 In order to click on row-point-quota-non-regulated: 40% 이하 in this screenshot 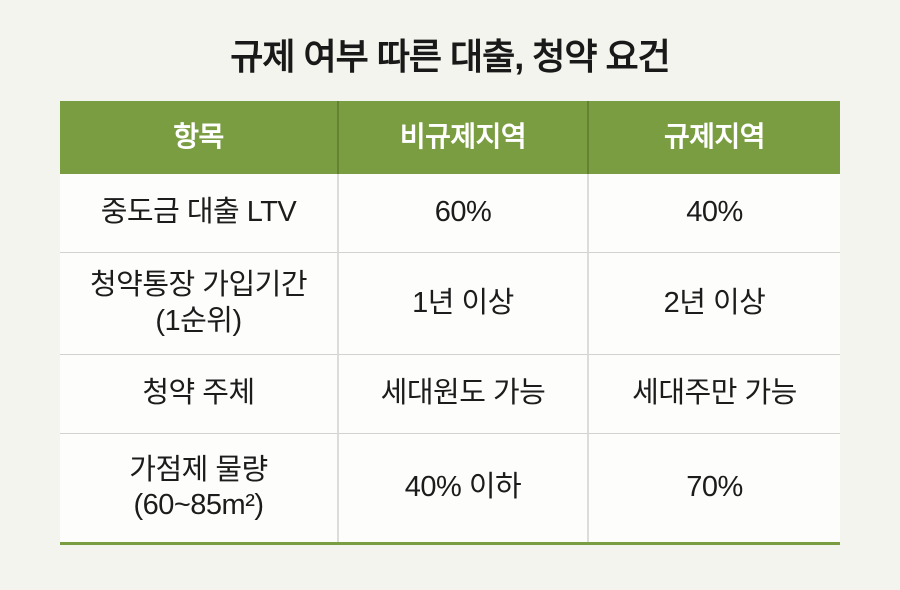, I will do `click(462, 487)`.